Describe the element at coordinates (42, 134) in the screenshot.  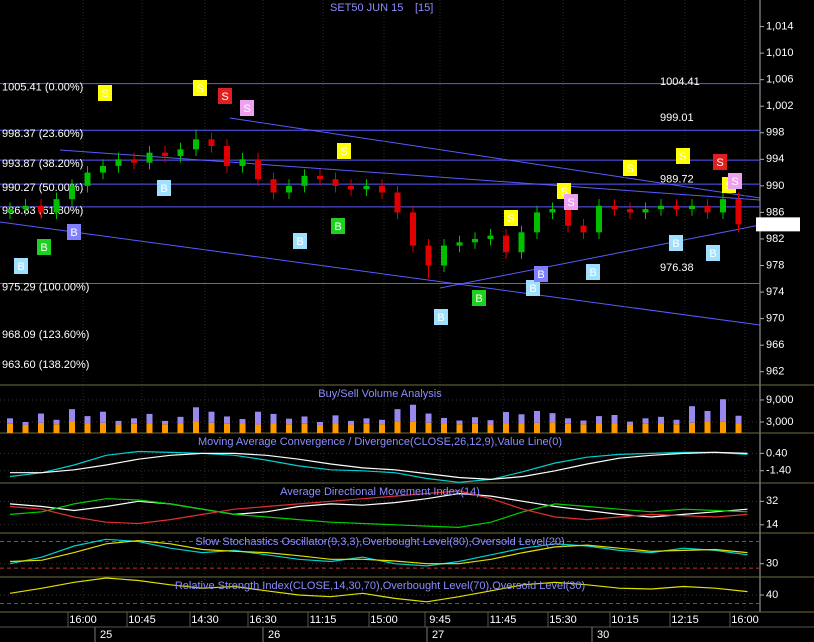
I see `fib-label: 998.37 (23.60%)` at that location.